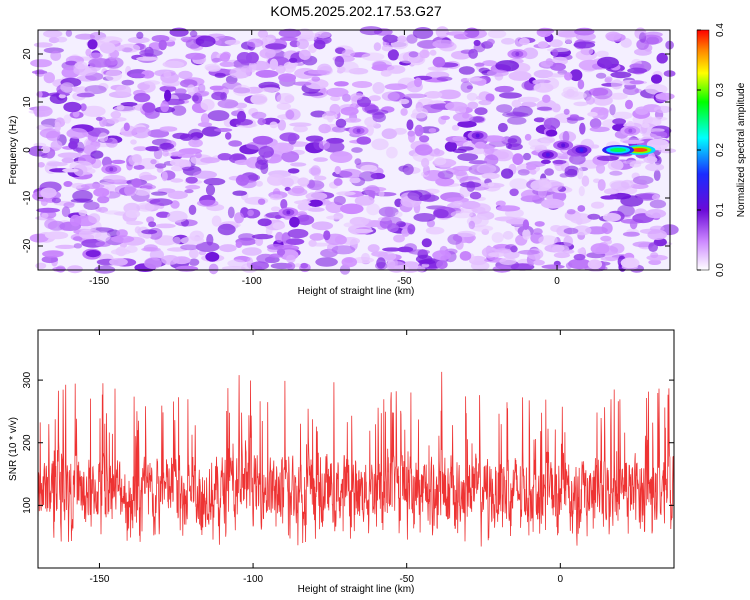  I want to click on y-tick-label: 0, so click(27, 150).